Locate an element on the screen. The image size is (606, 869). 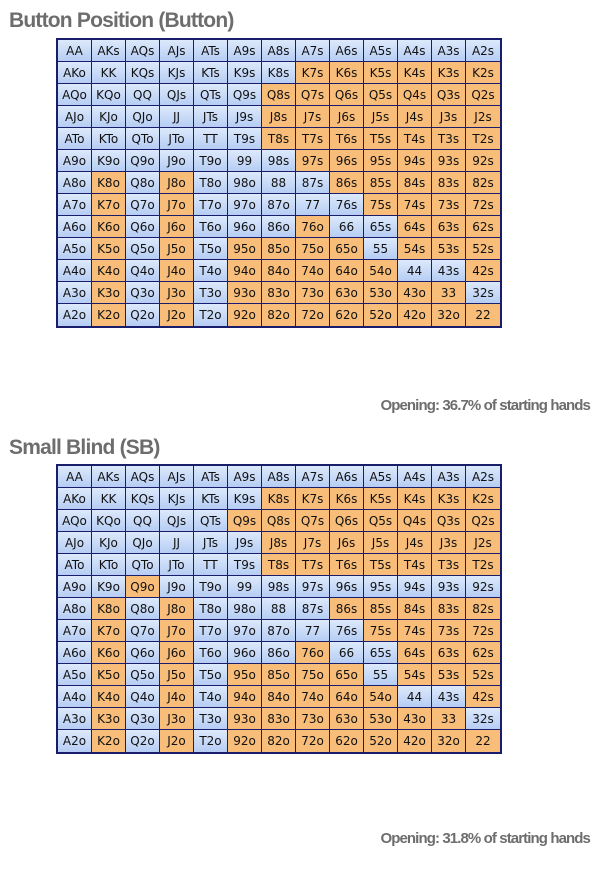
hand-cell-j7s: J7s is located at coordinates (313, 117).